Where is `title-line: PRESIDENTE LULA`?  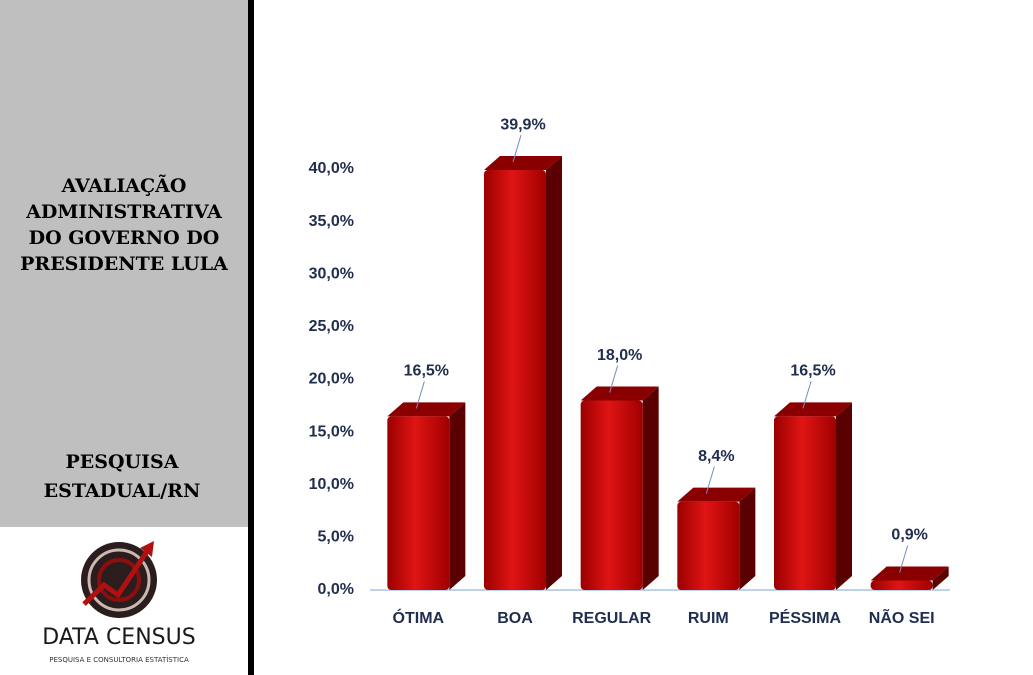 title-line: PRESIDENTE LULA is located at coordinates (124, 264).